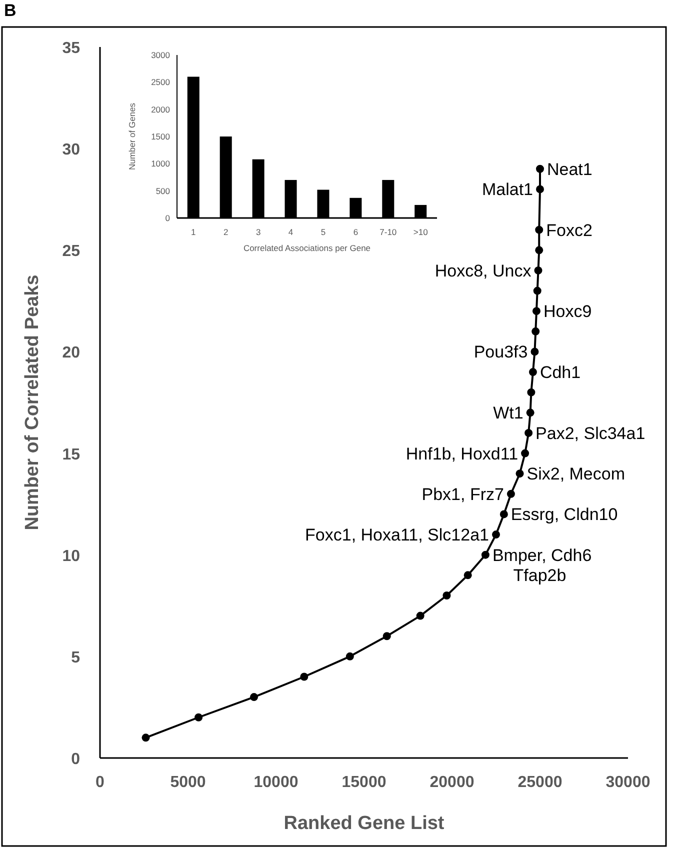 The width and height of the screenshot is (685, 849). What do you see at coordinates (508, 413) in the screenshot?
I see `annotation: Wt1` at bounding box center [508, 413].